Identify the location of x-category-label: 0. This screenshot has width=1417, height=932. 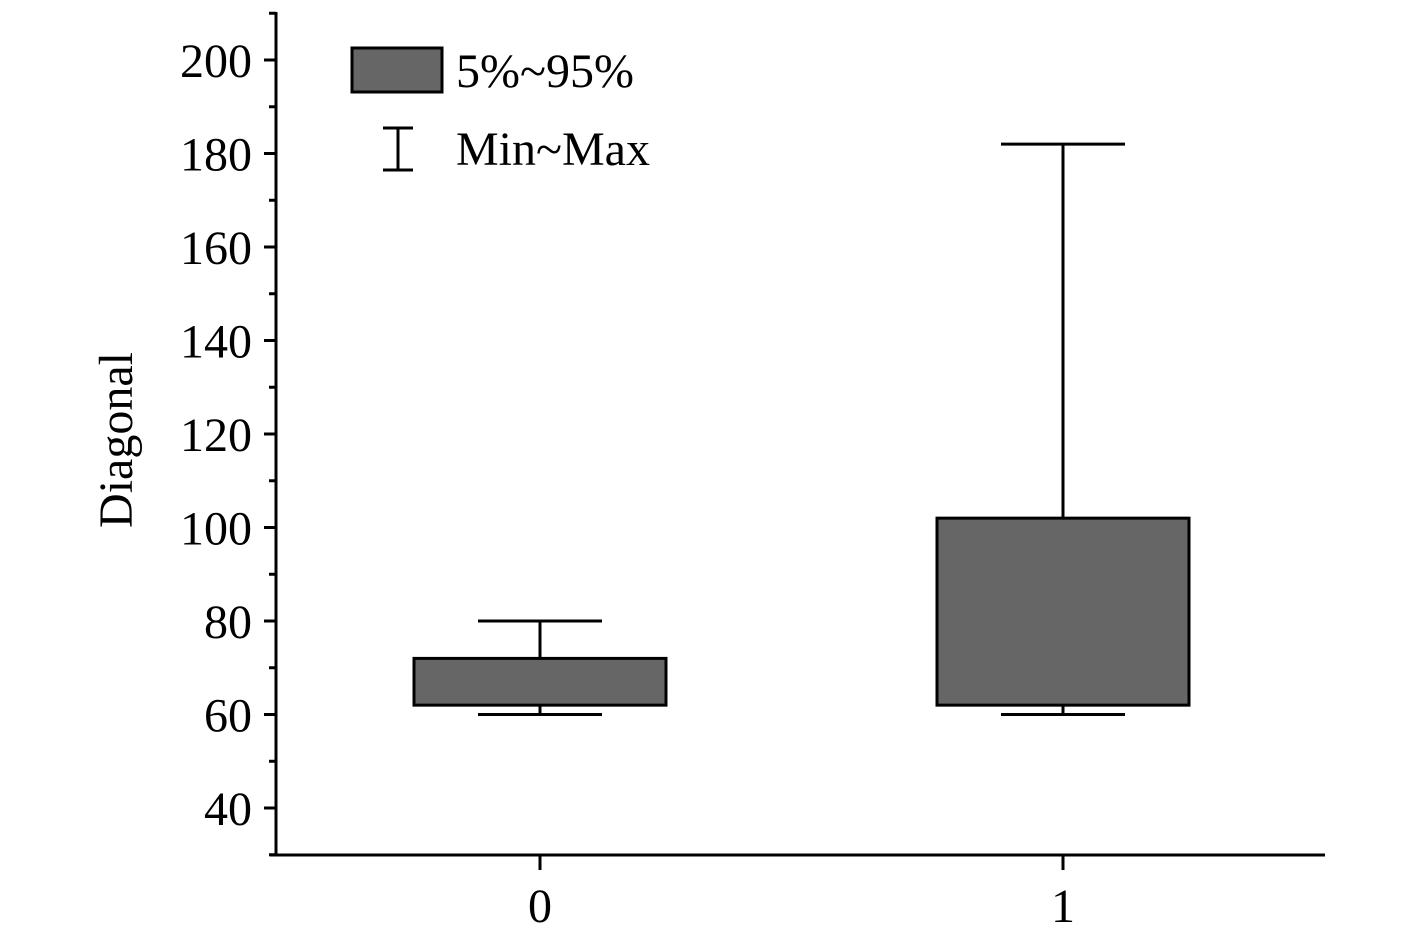
(540, 906).